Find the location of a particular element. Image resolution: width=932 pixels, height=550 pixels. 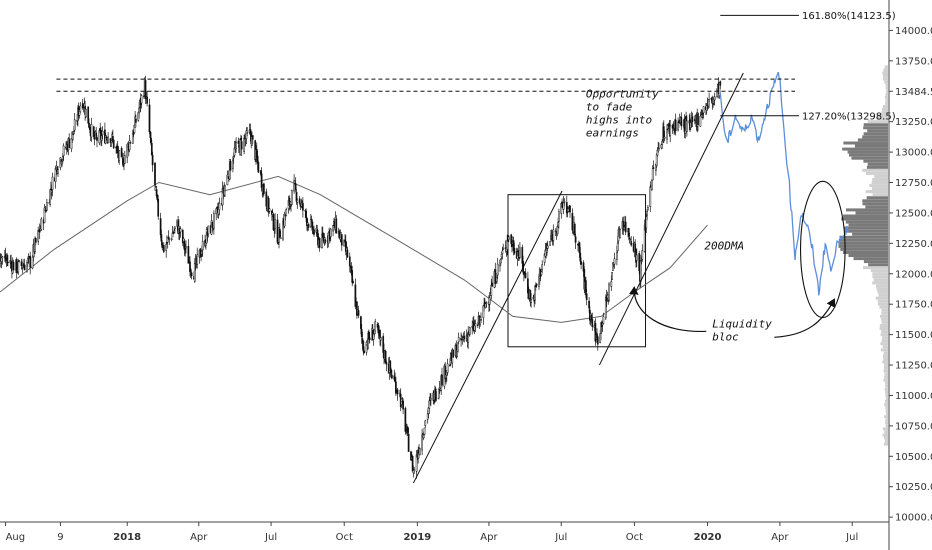

x-tick-label: Jul is located at coordinates (270, 537).